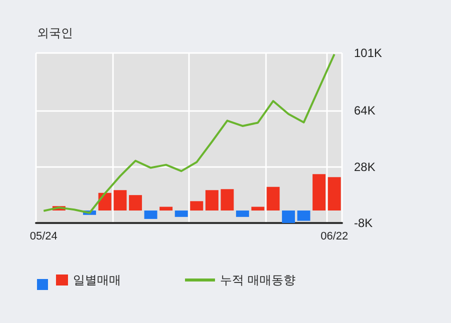 The height and width of the screenshot is (323, 451). Describe the element at coordinates (258, 280) in the screenshot. I see `legend-label: 누적 매매동향` at that location.